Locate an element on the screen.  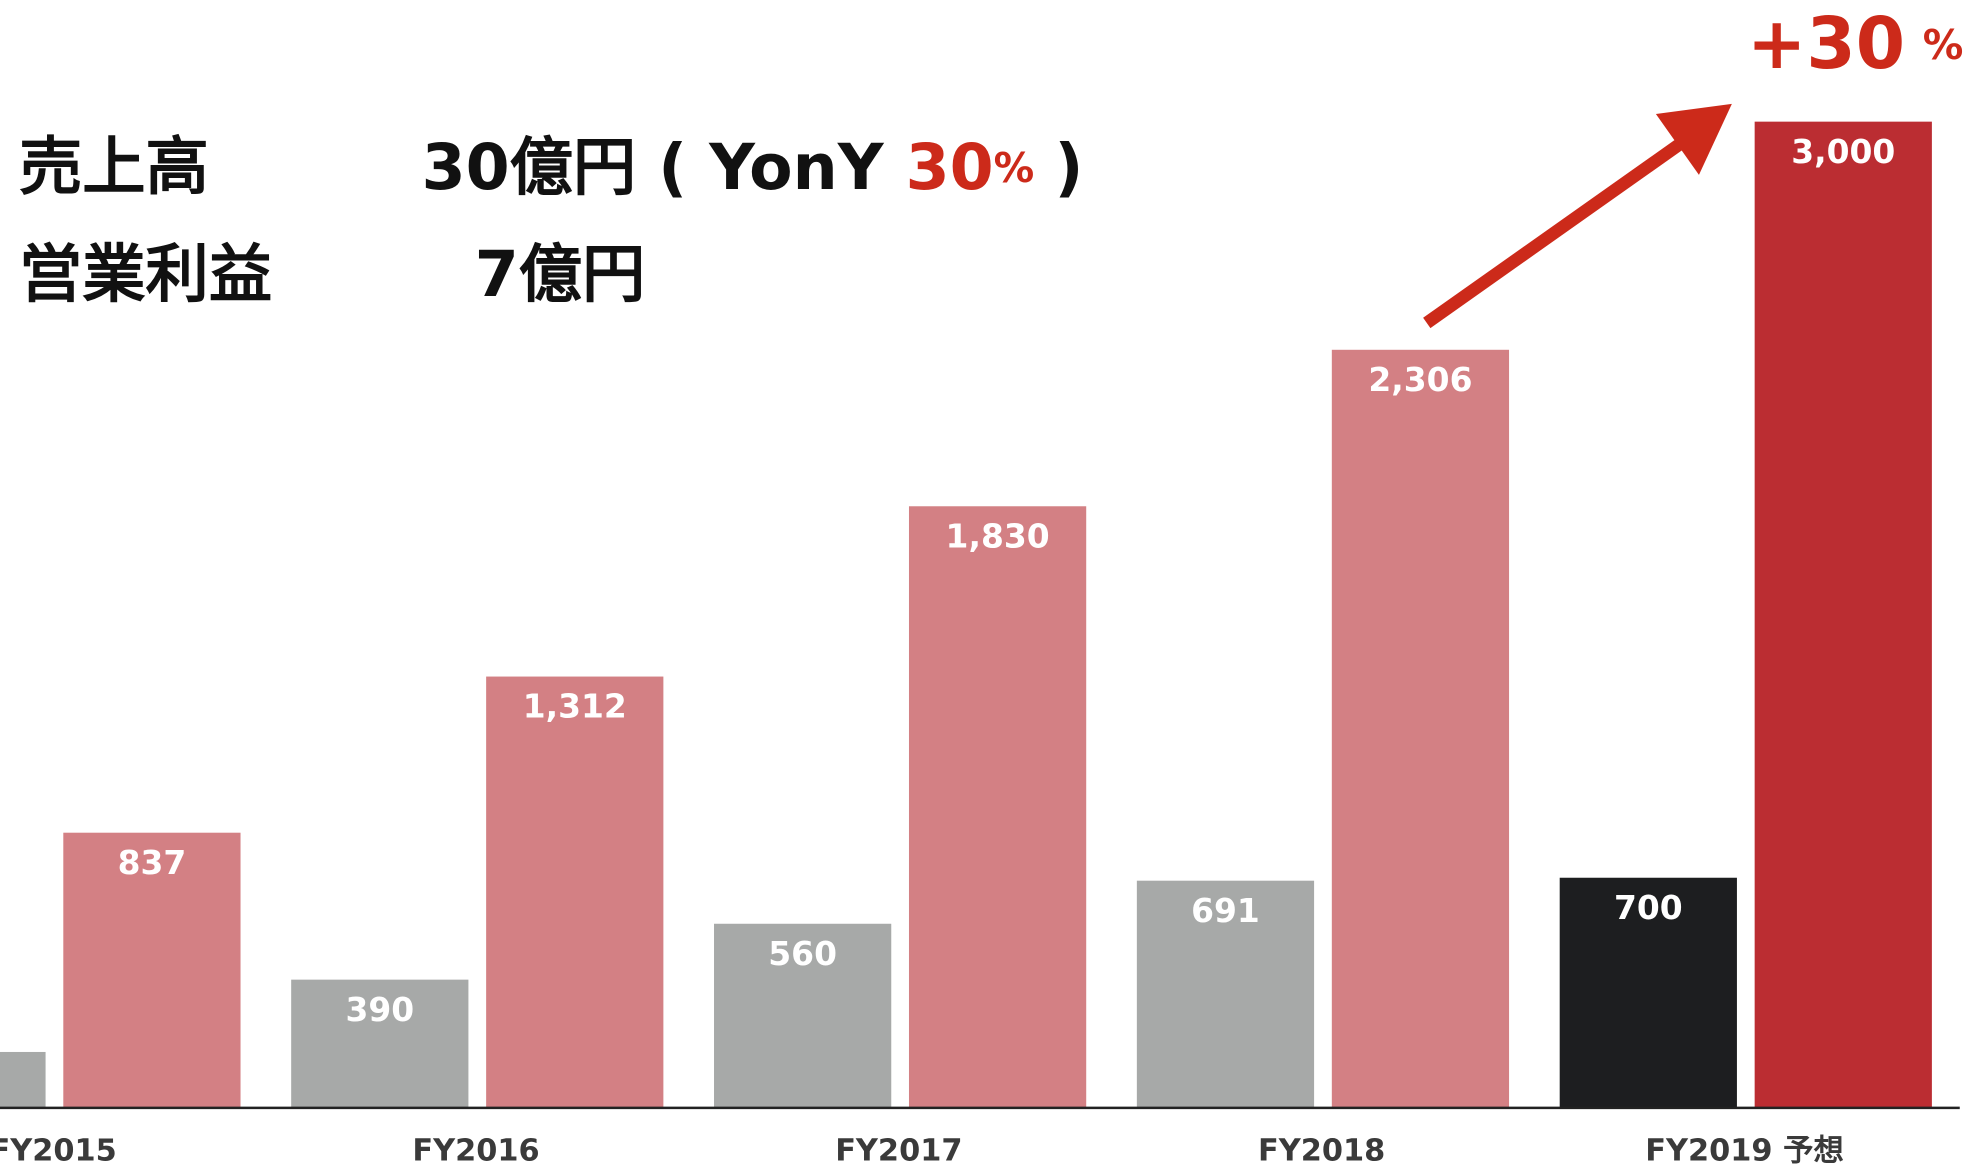
x-tick-label: FY2018 is located at coordinates (1321, 1151).